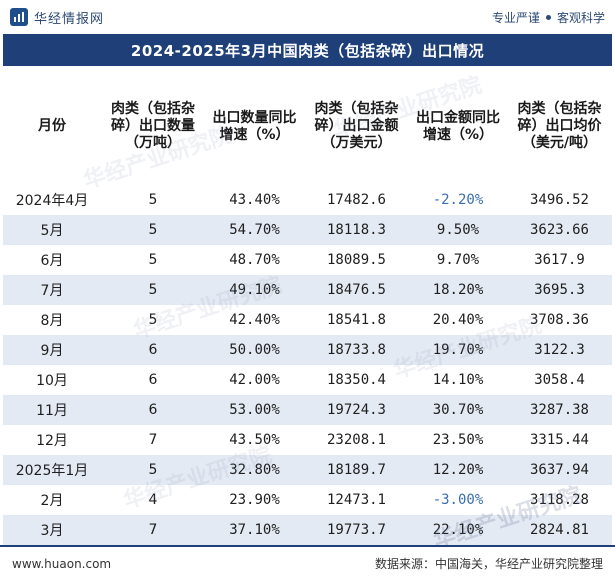  What do you see at coordinates (559, 470) in the screenshot?
I see `cell-avg-price: 3637.94` at bounding box center [559, 470].